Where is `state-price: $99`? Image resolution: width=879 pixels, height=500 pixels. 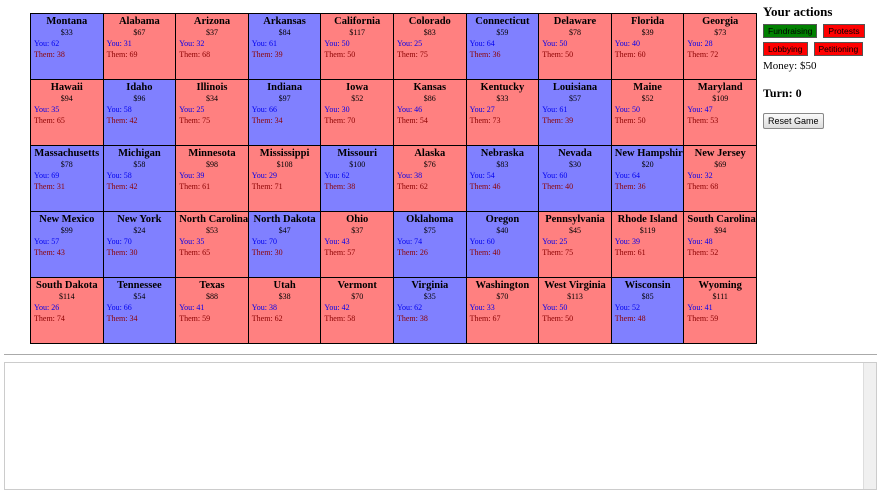
state-price: $99 is located at coordinates (66, 230).